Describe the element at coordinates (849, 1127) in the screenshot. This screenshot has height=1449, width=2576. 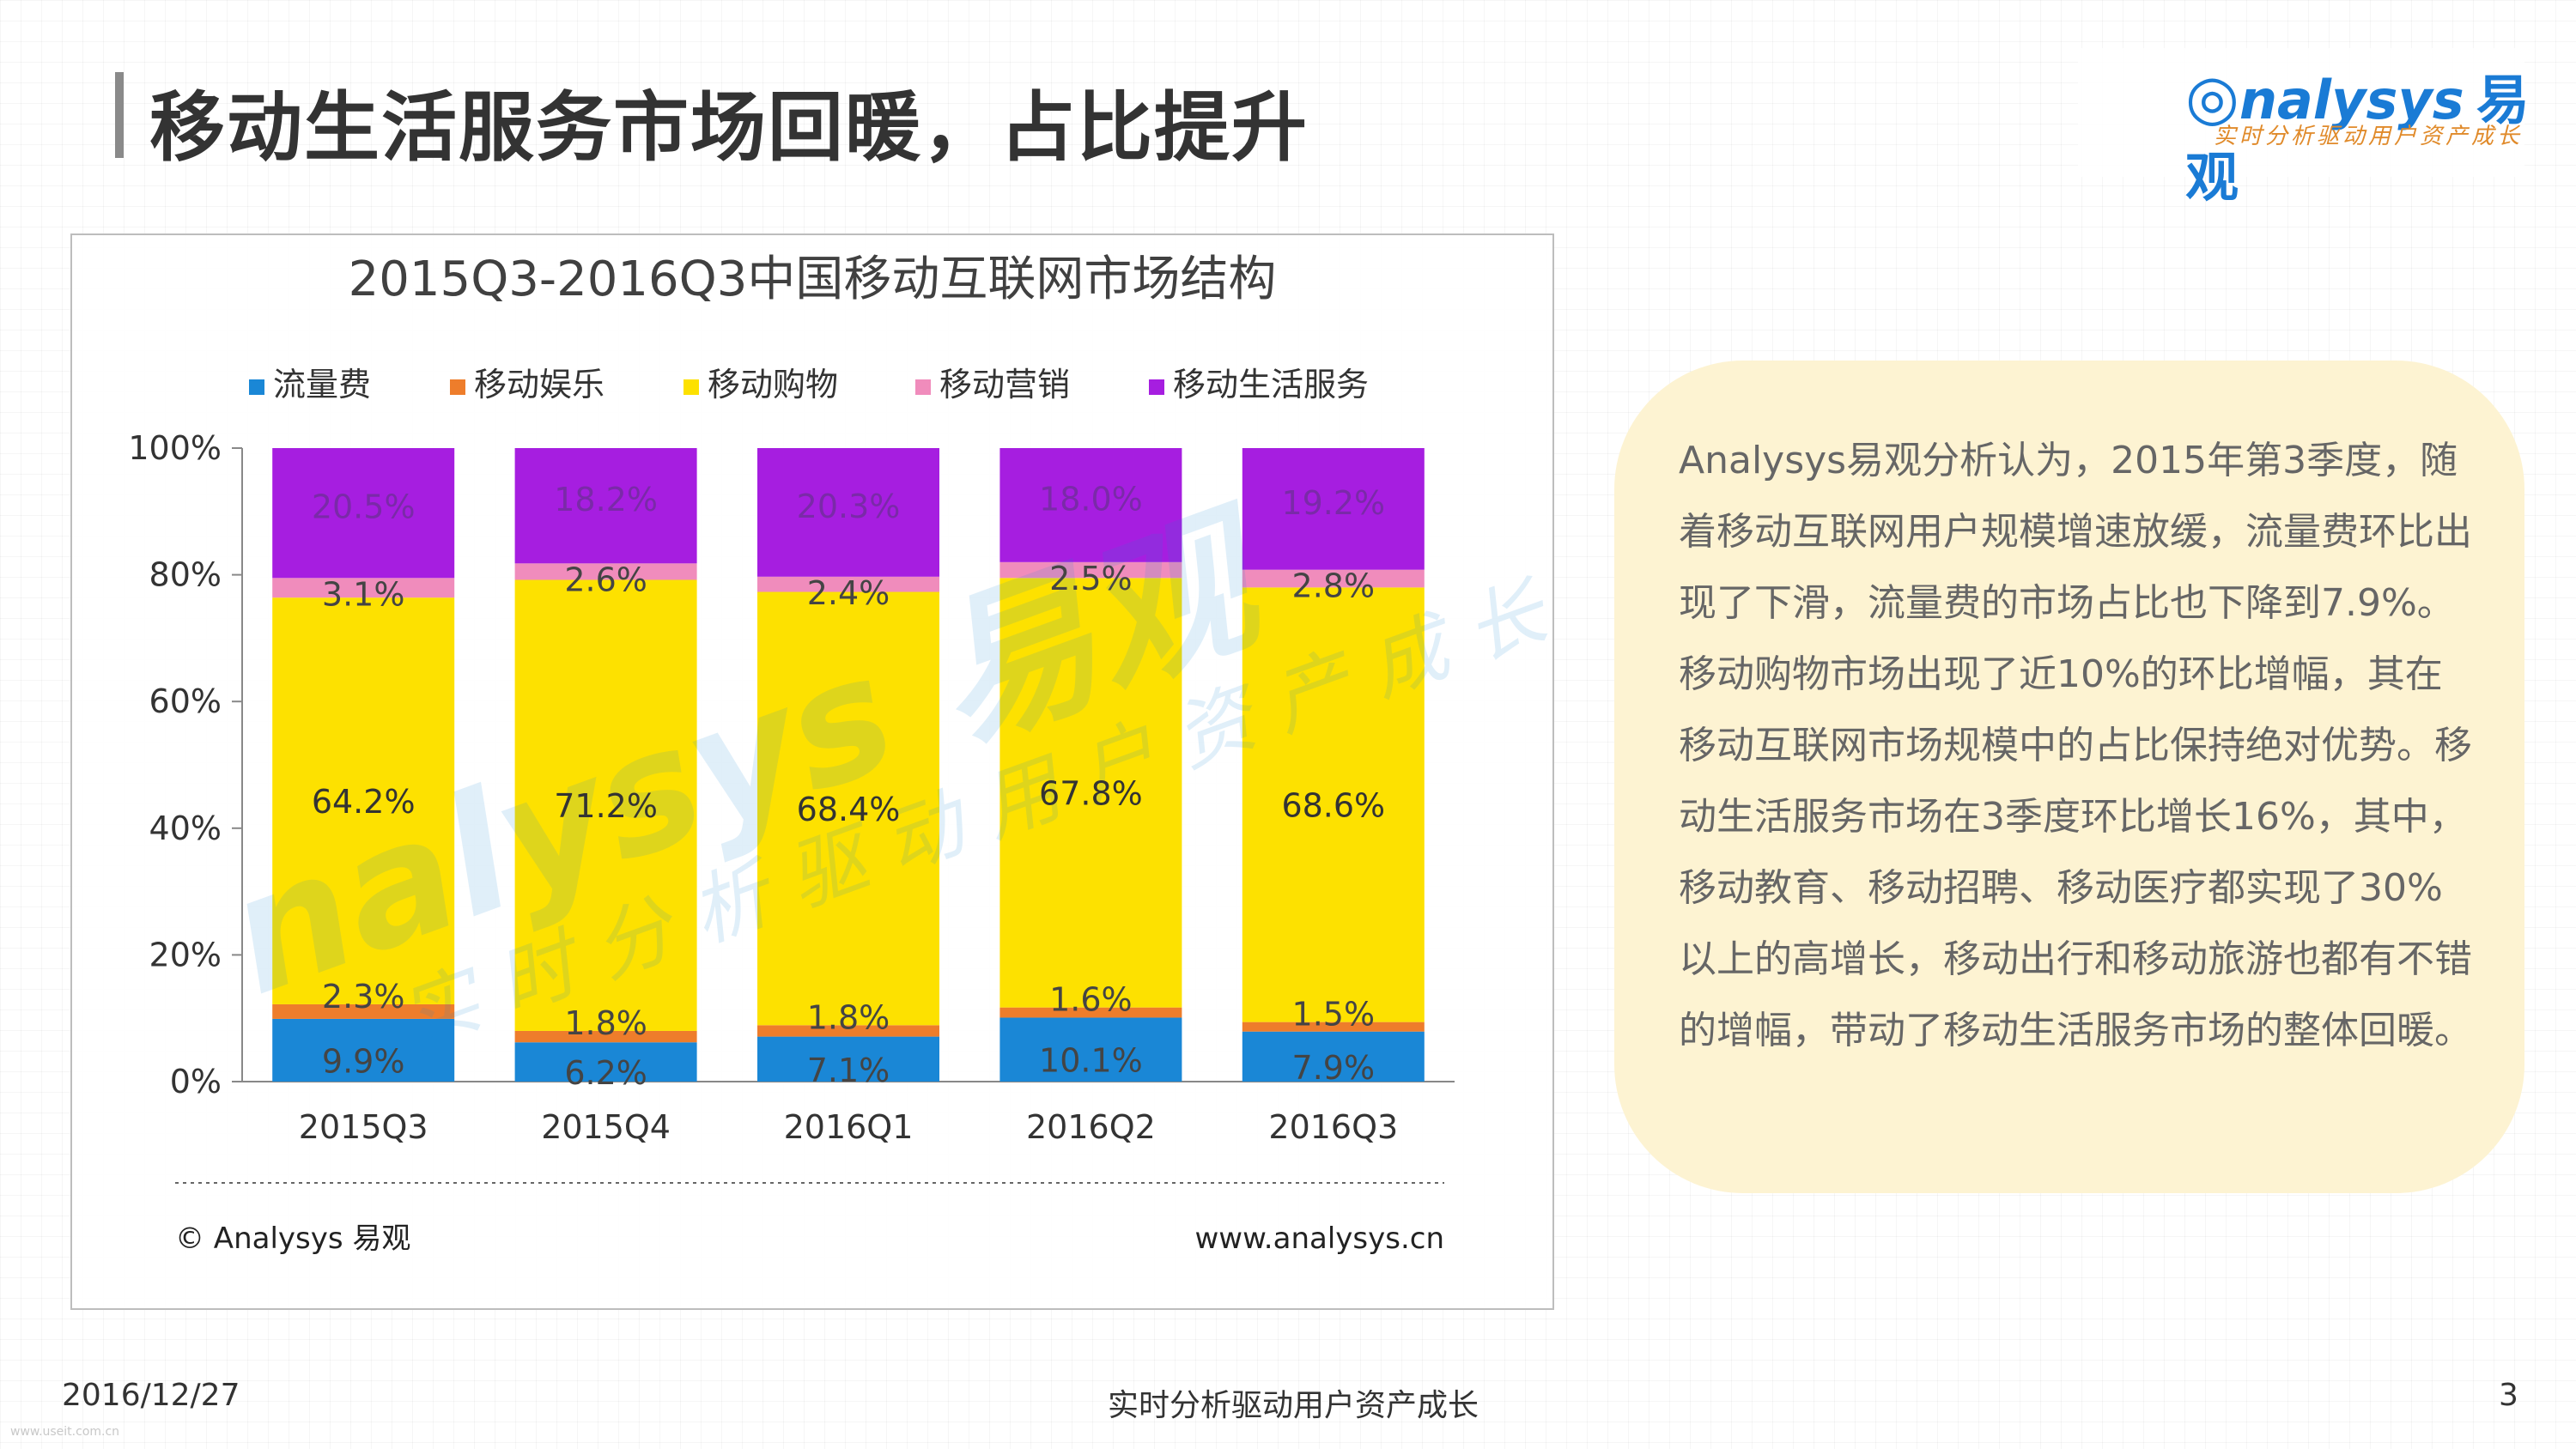
I see `x-tick-label: 2016Q1` at that location.